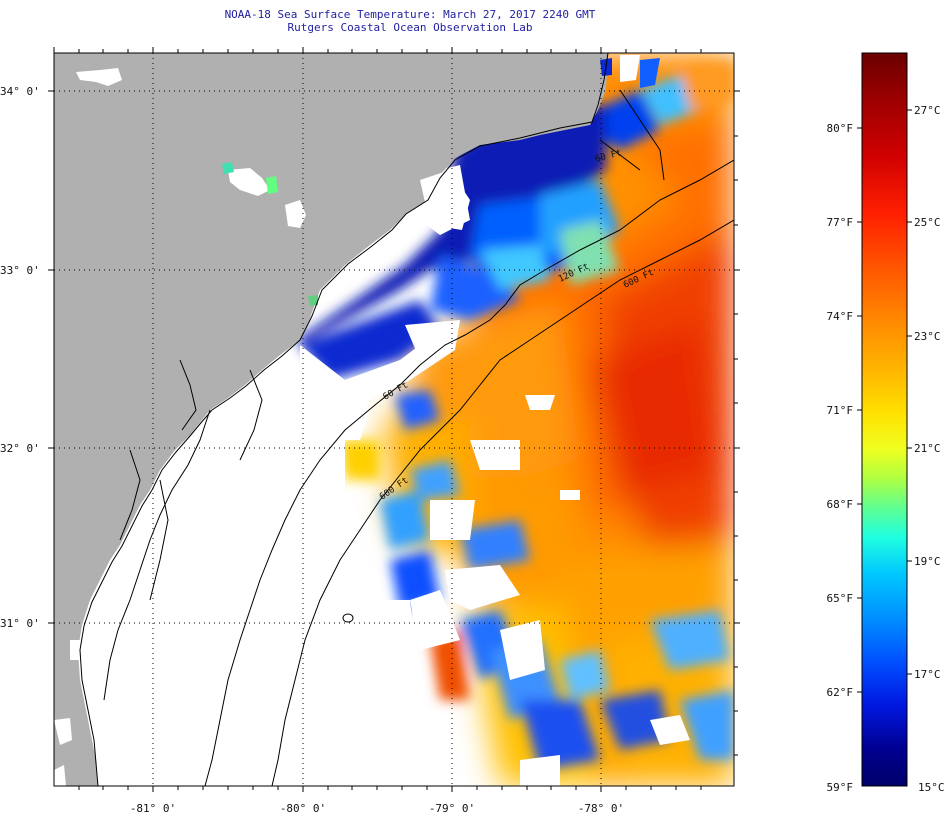 The width and height of the screenshot is (944, 817). What do you see at coordinates (840, 410) in the screenshot?
I see `legend-f-71: 71°F` at bounding box center [840, 410].